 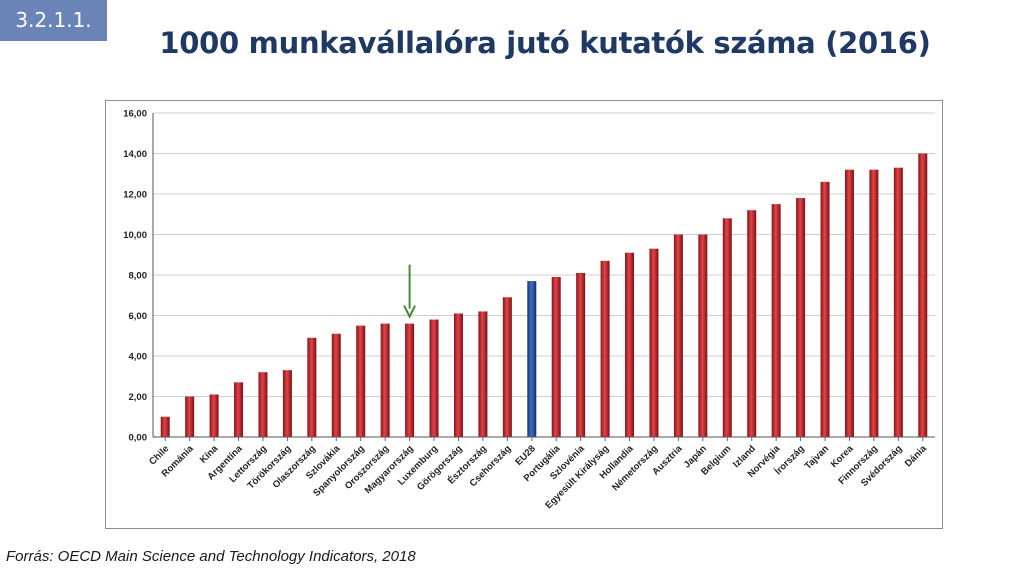 What do you see at coordinates (409, 312) in the screenshot?
I see `arrow-head` at bounding box center [409, 312].